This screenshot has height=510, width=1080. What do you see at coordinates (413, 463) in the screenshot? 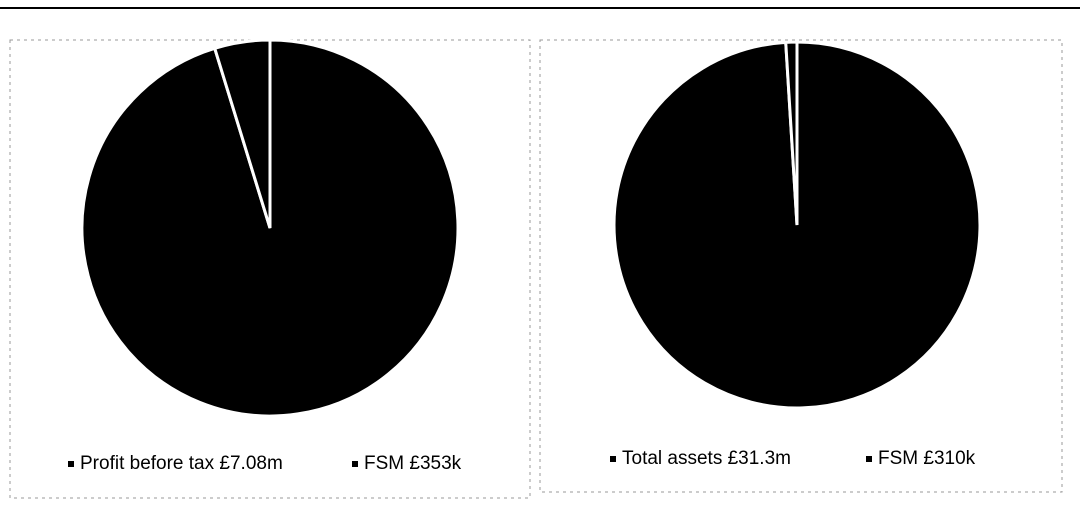
I see `legend-label: FSM £353k` at bounding box center [413, 463].